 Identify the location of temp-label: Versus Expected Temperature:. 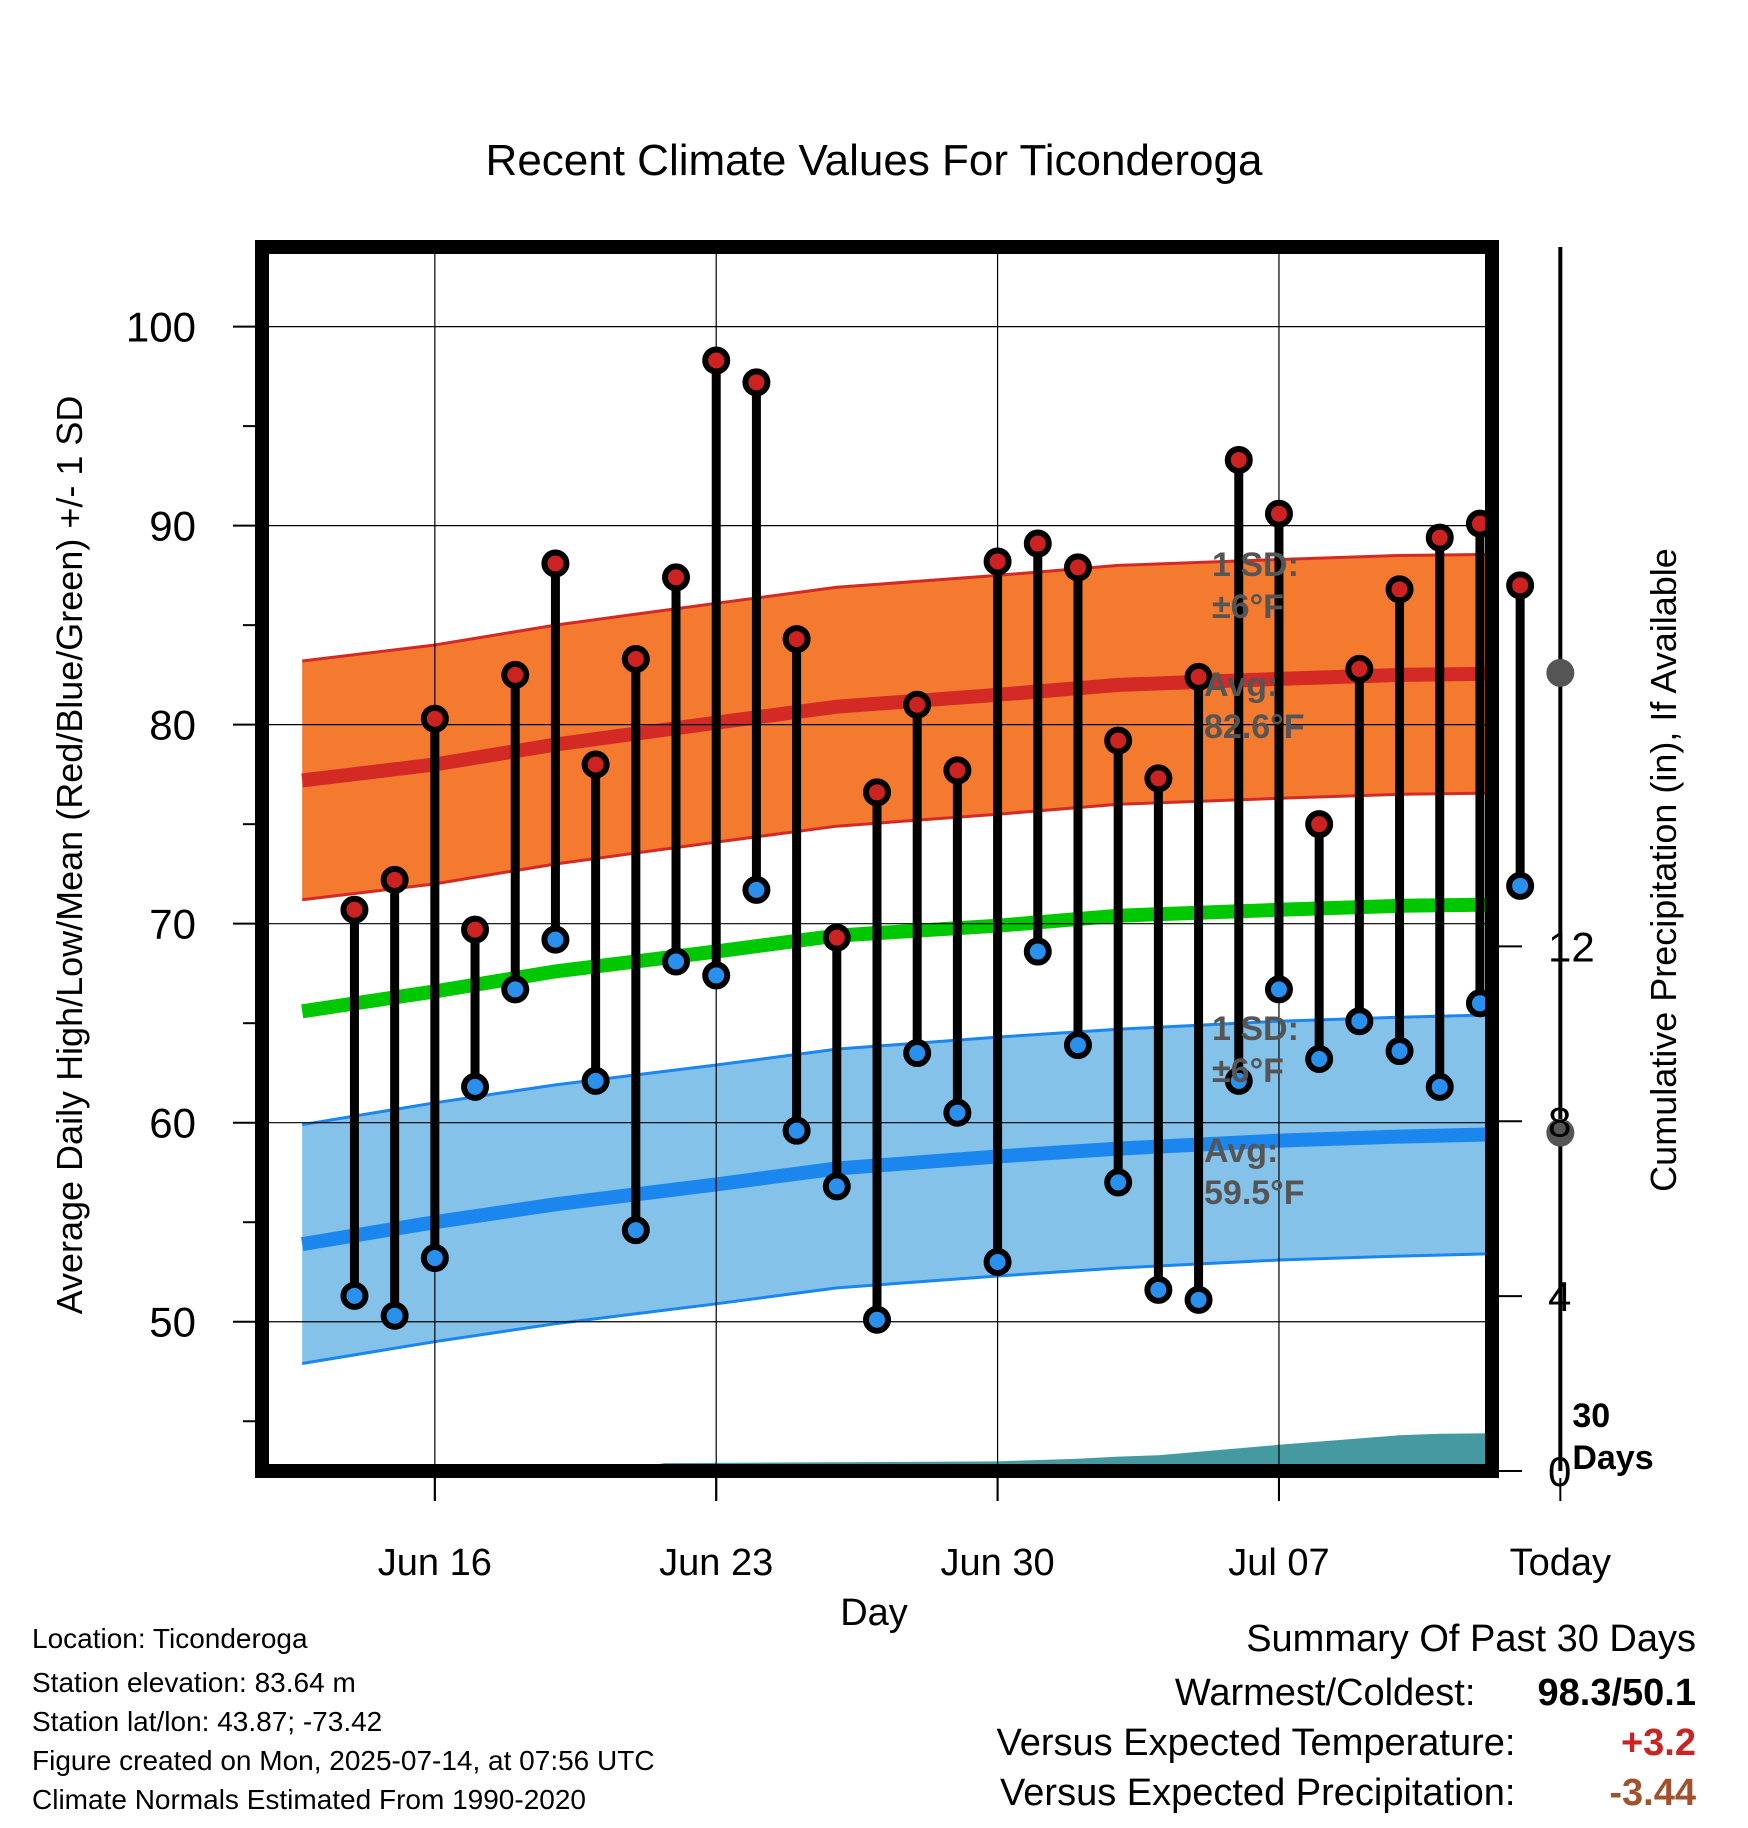
(1256, 1743).